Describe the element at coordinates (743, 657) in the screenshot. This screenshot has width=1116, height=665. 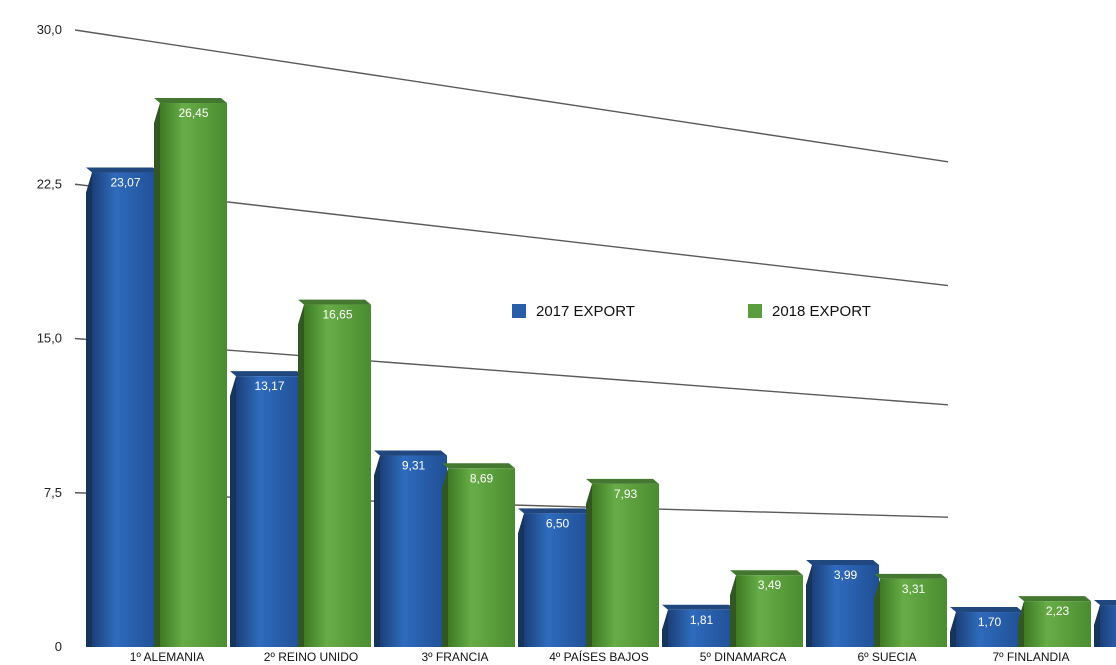
I see `x-tick-label: 5º DINAMARCA` at that location.